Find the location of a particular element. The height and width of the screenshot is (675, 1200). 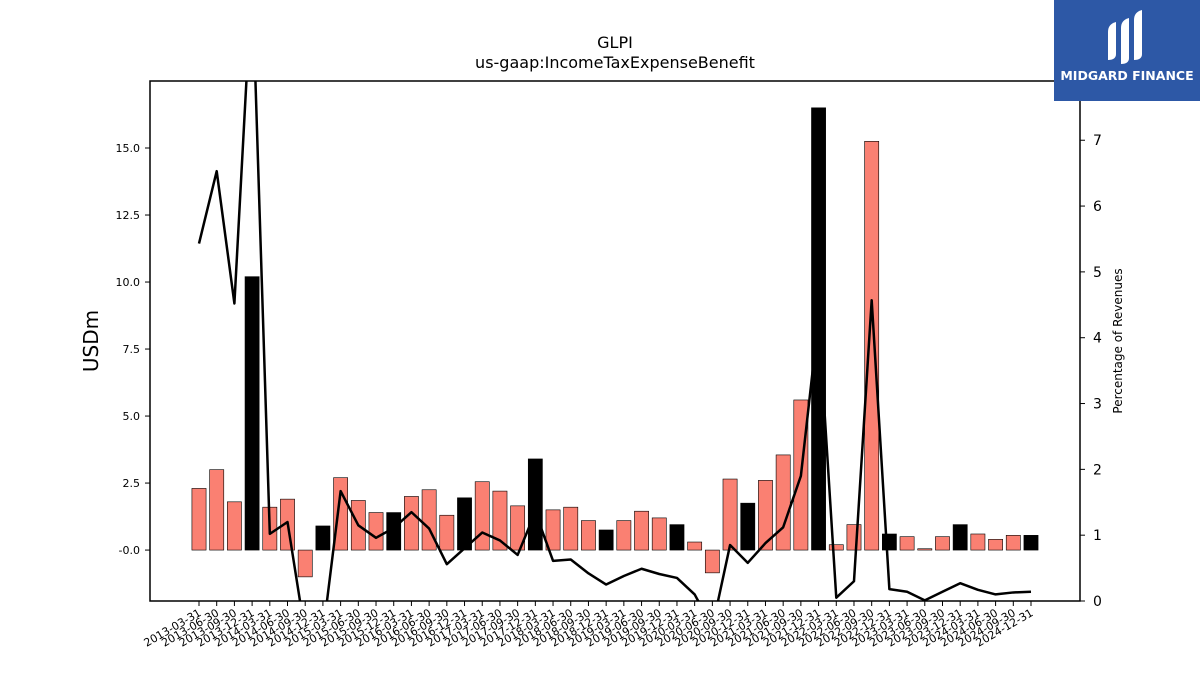

y2-axis-label: Percentage of Revenues is located at coordinates (1118, 340).